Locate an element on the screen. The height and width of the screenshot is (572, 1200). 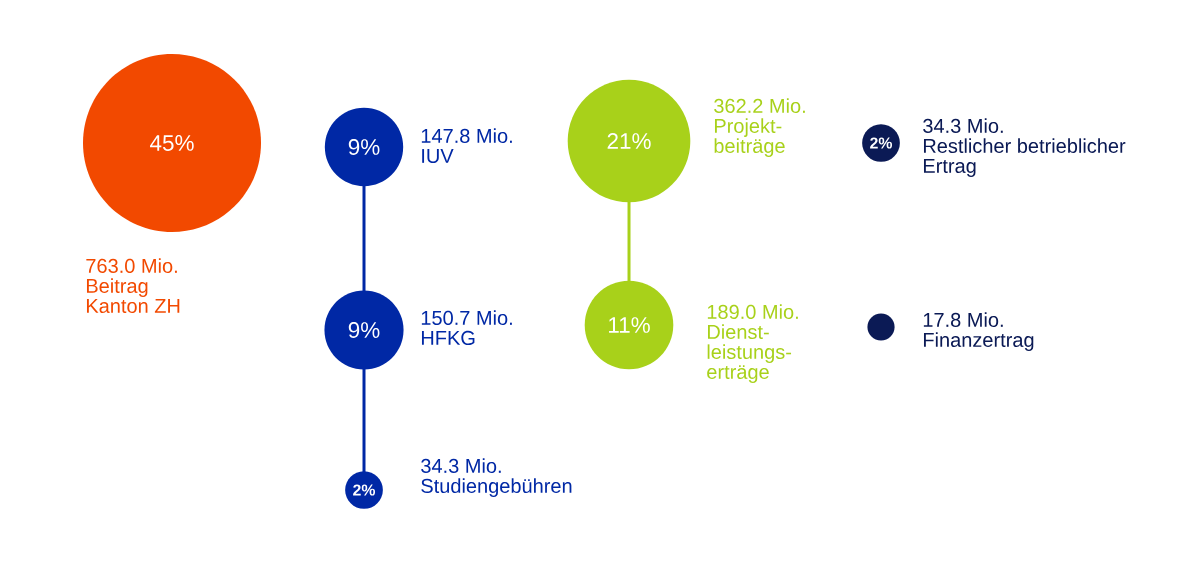
data-label: 189.0 Mio. is located at coordinates (752, 312).